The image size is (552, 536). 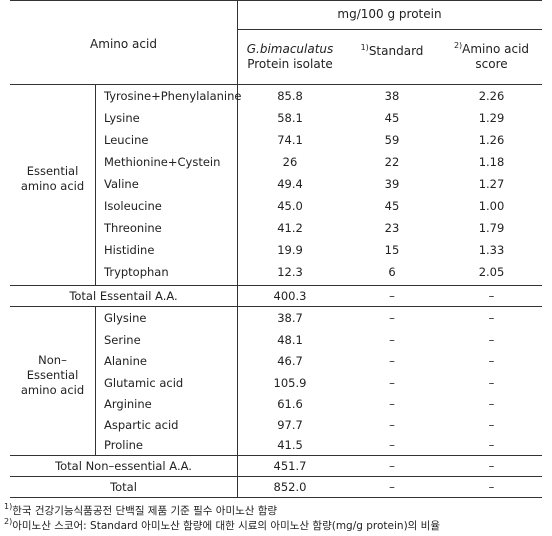 I want to click on isolate-value: 41.5, so click(x=290, y=445).